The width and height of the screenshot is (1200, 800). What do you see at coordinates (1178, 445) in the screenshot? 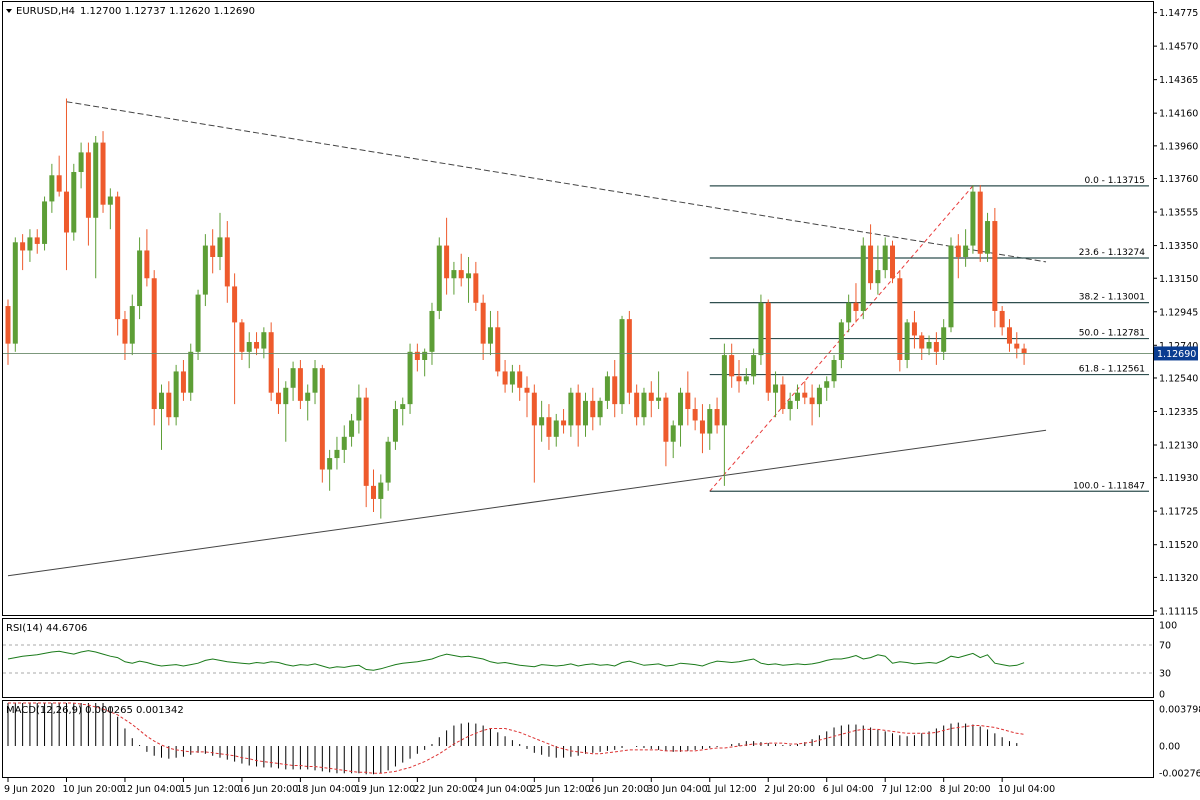
I see `price-tick-label: 1.12130` at bounding box center [1178, 445].